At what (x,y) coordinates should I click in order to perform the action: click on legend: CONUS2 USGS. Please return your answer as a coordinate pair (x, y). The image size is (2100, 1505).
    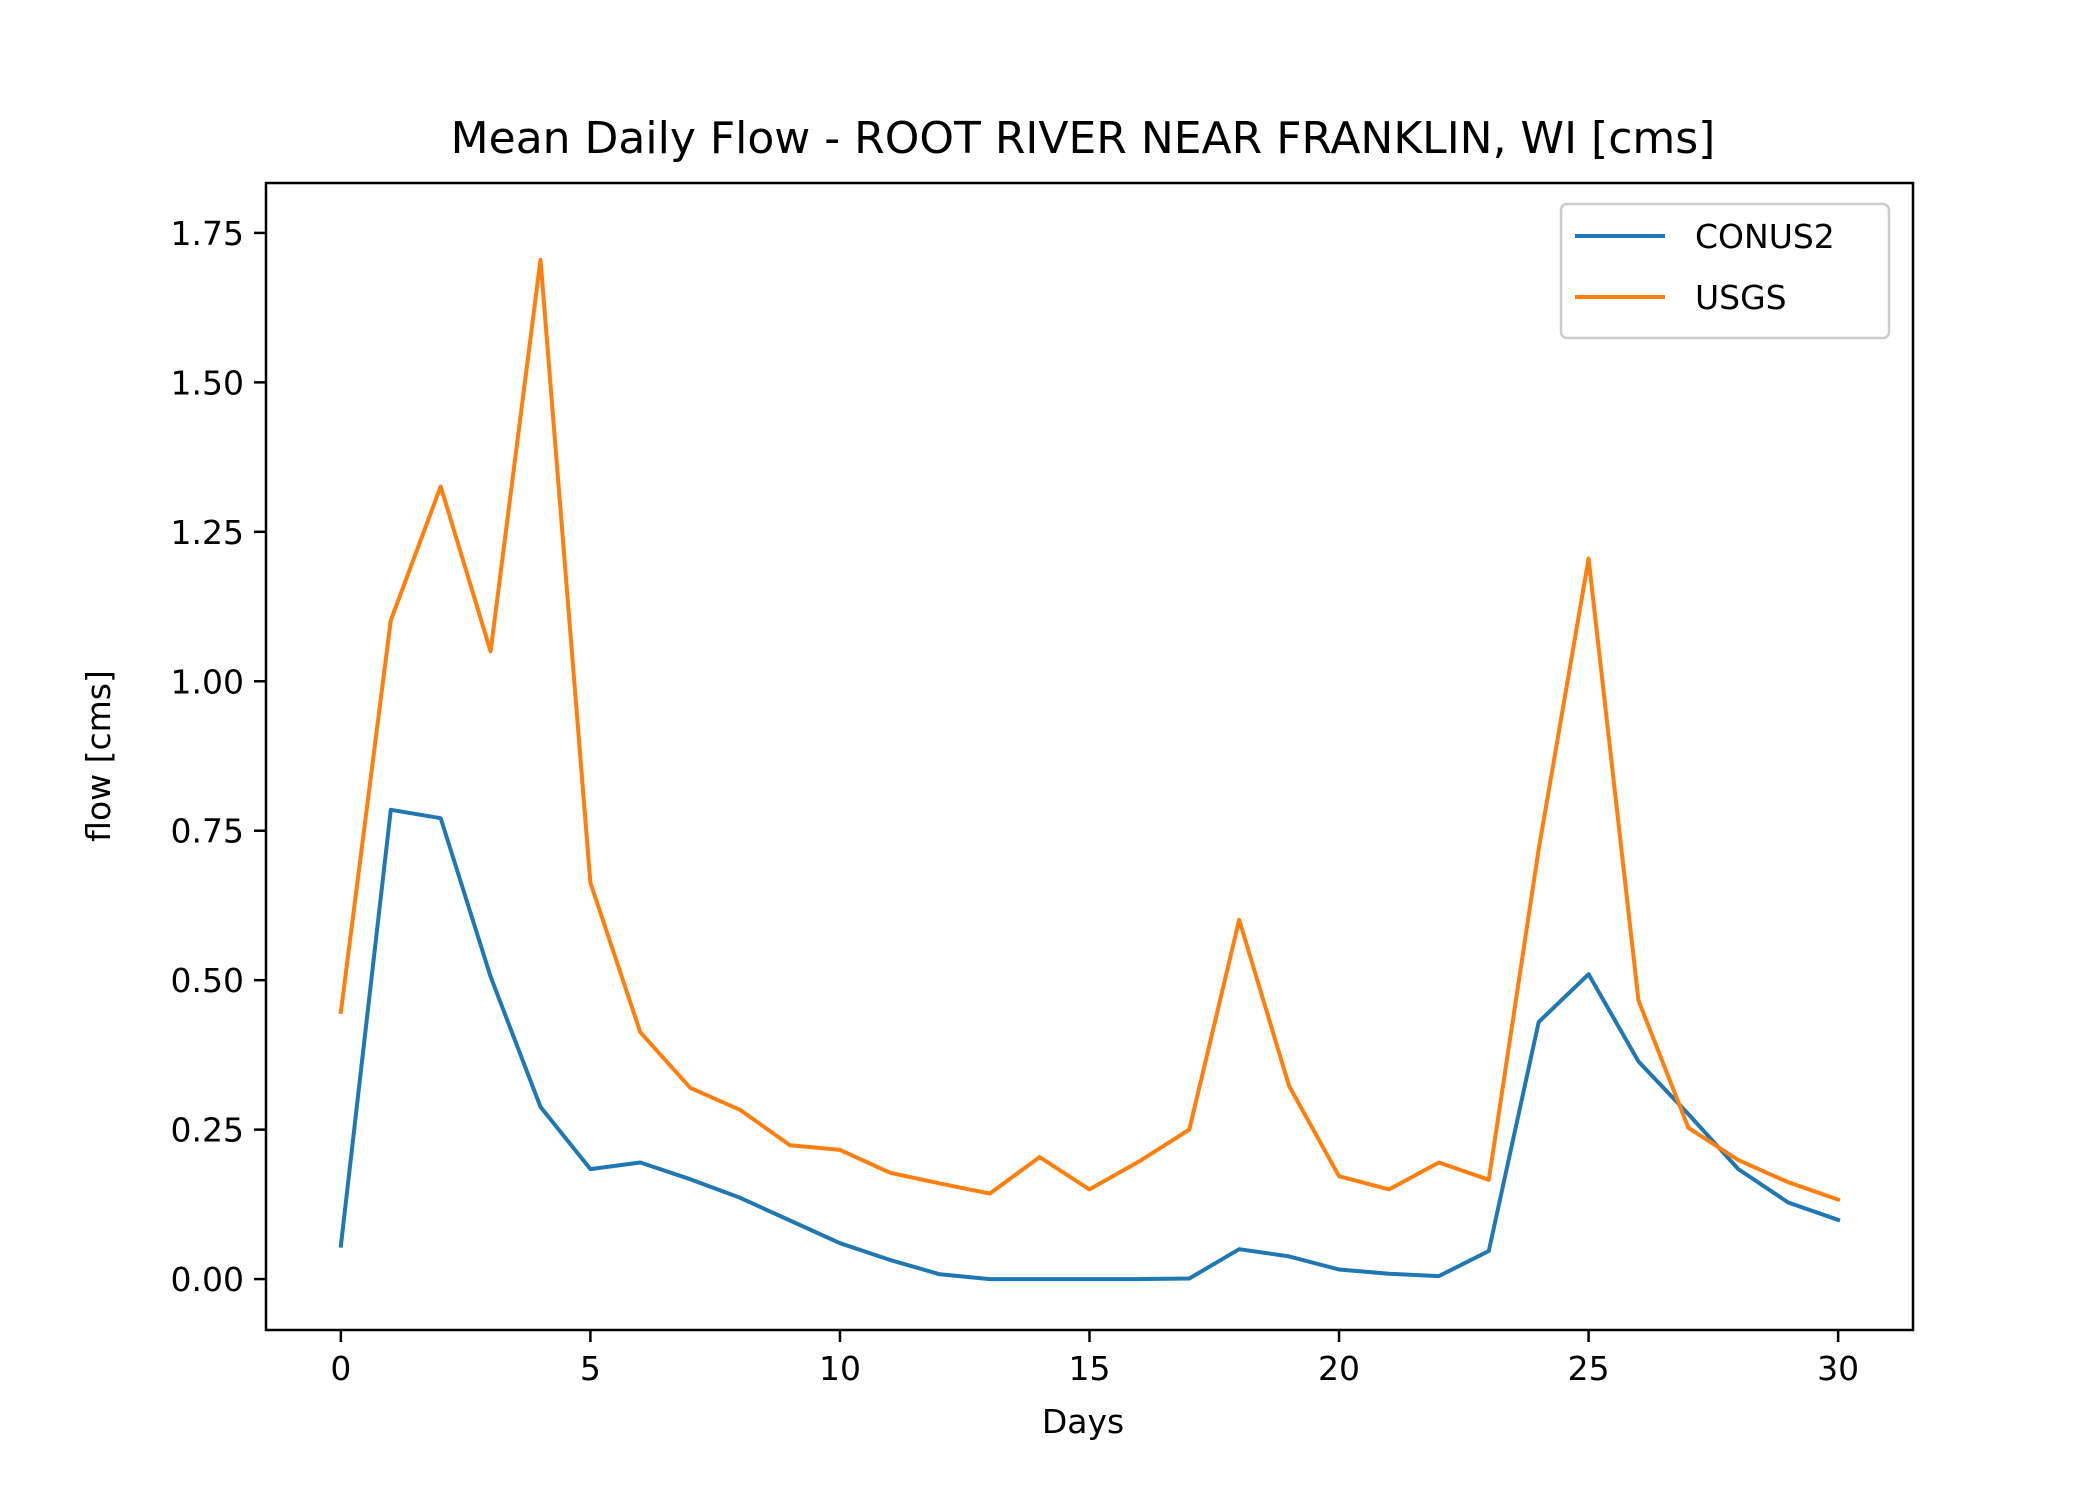
    Looking at the image, I should click on (1725, 271).